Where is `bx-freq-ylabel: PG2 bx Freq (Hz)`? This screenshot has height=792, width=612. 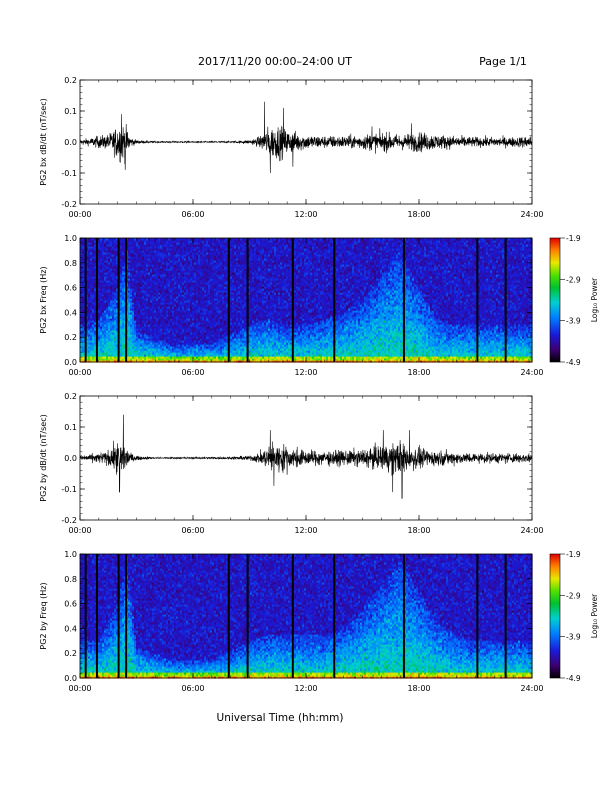 bx-freq-ylabel: PG2 bx Freq (Hz) is located at coordinates (43, 299).